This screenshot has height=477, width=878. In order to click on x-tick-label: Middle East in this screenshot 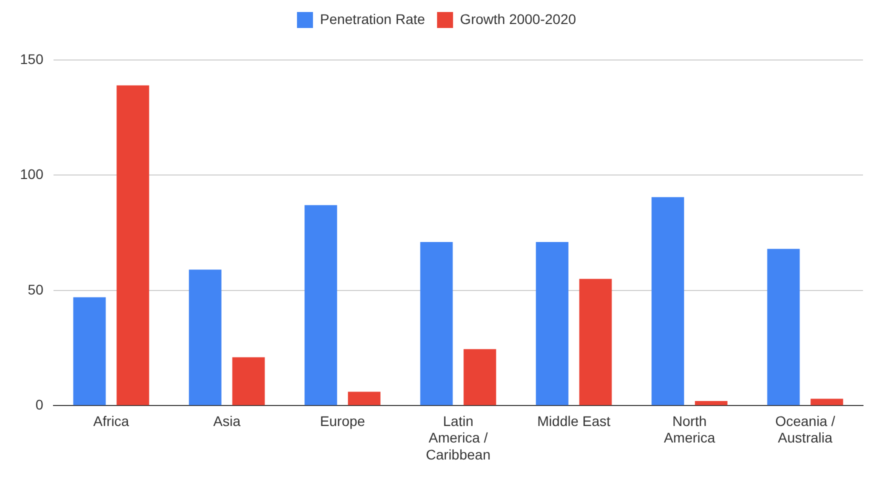, I will do `click(574, 420)`.